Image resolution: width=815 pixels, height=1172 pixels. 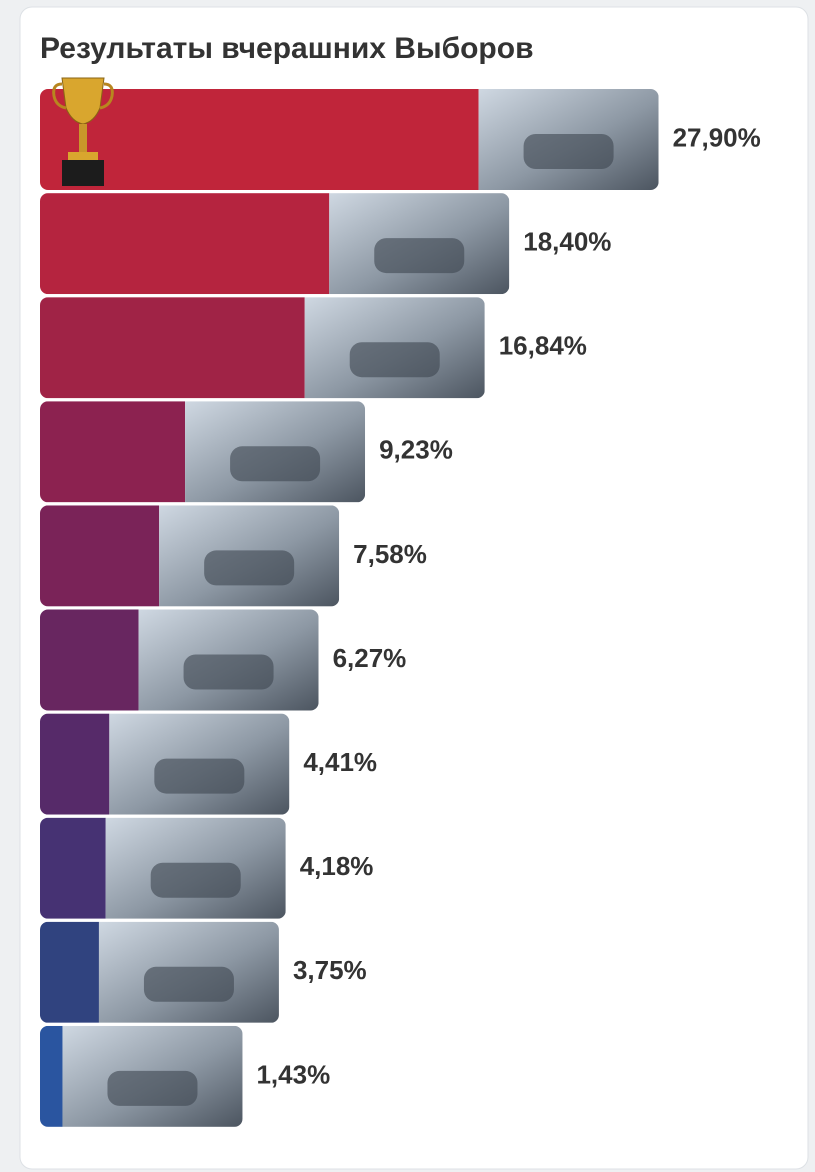 What do you see at coordinates (337, 866) in the screenshot?
I see `value-label: 4,18%` at bounding box center [337, 866].